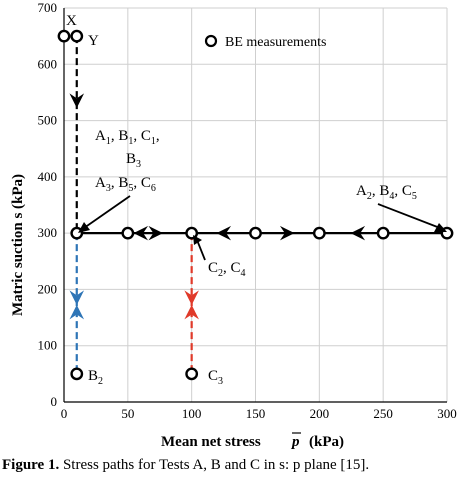 The height and width of the screenshot is (478, 474). I want to click on x-axis-title-text: Mean net stress, so click(211, 442).